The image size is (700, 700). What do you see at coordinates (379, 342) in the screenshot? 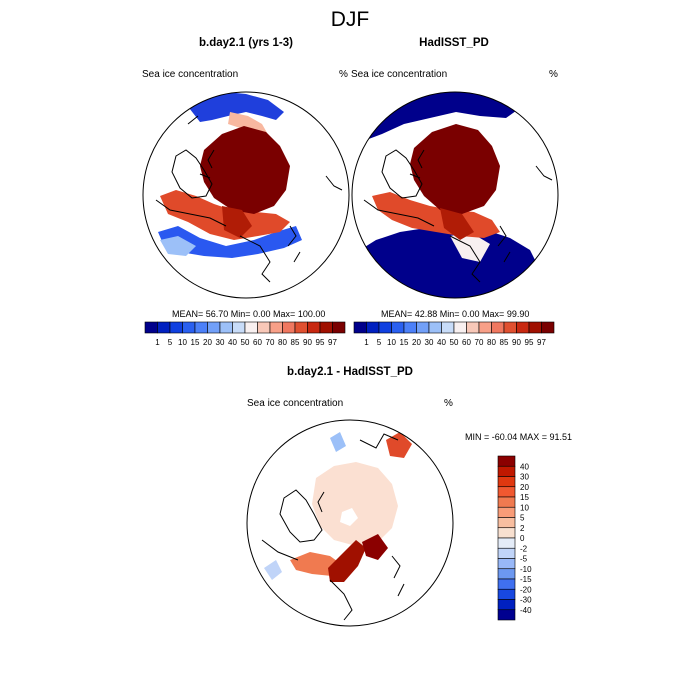
I see `right-colorbar-tick-label: 5` at bounding box center [379, 342].